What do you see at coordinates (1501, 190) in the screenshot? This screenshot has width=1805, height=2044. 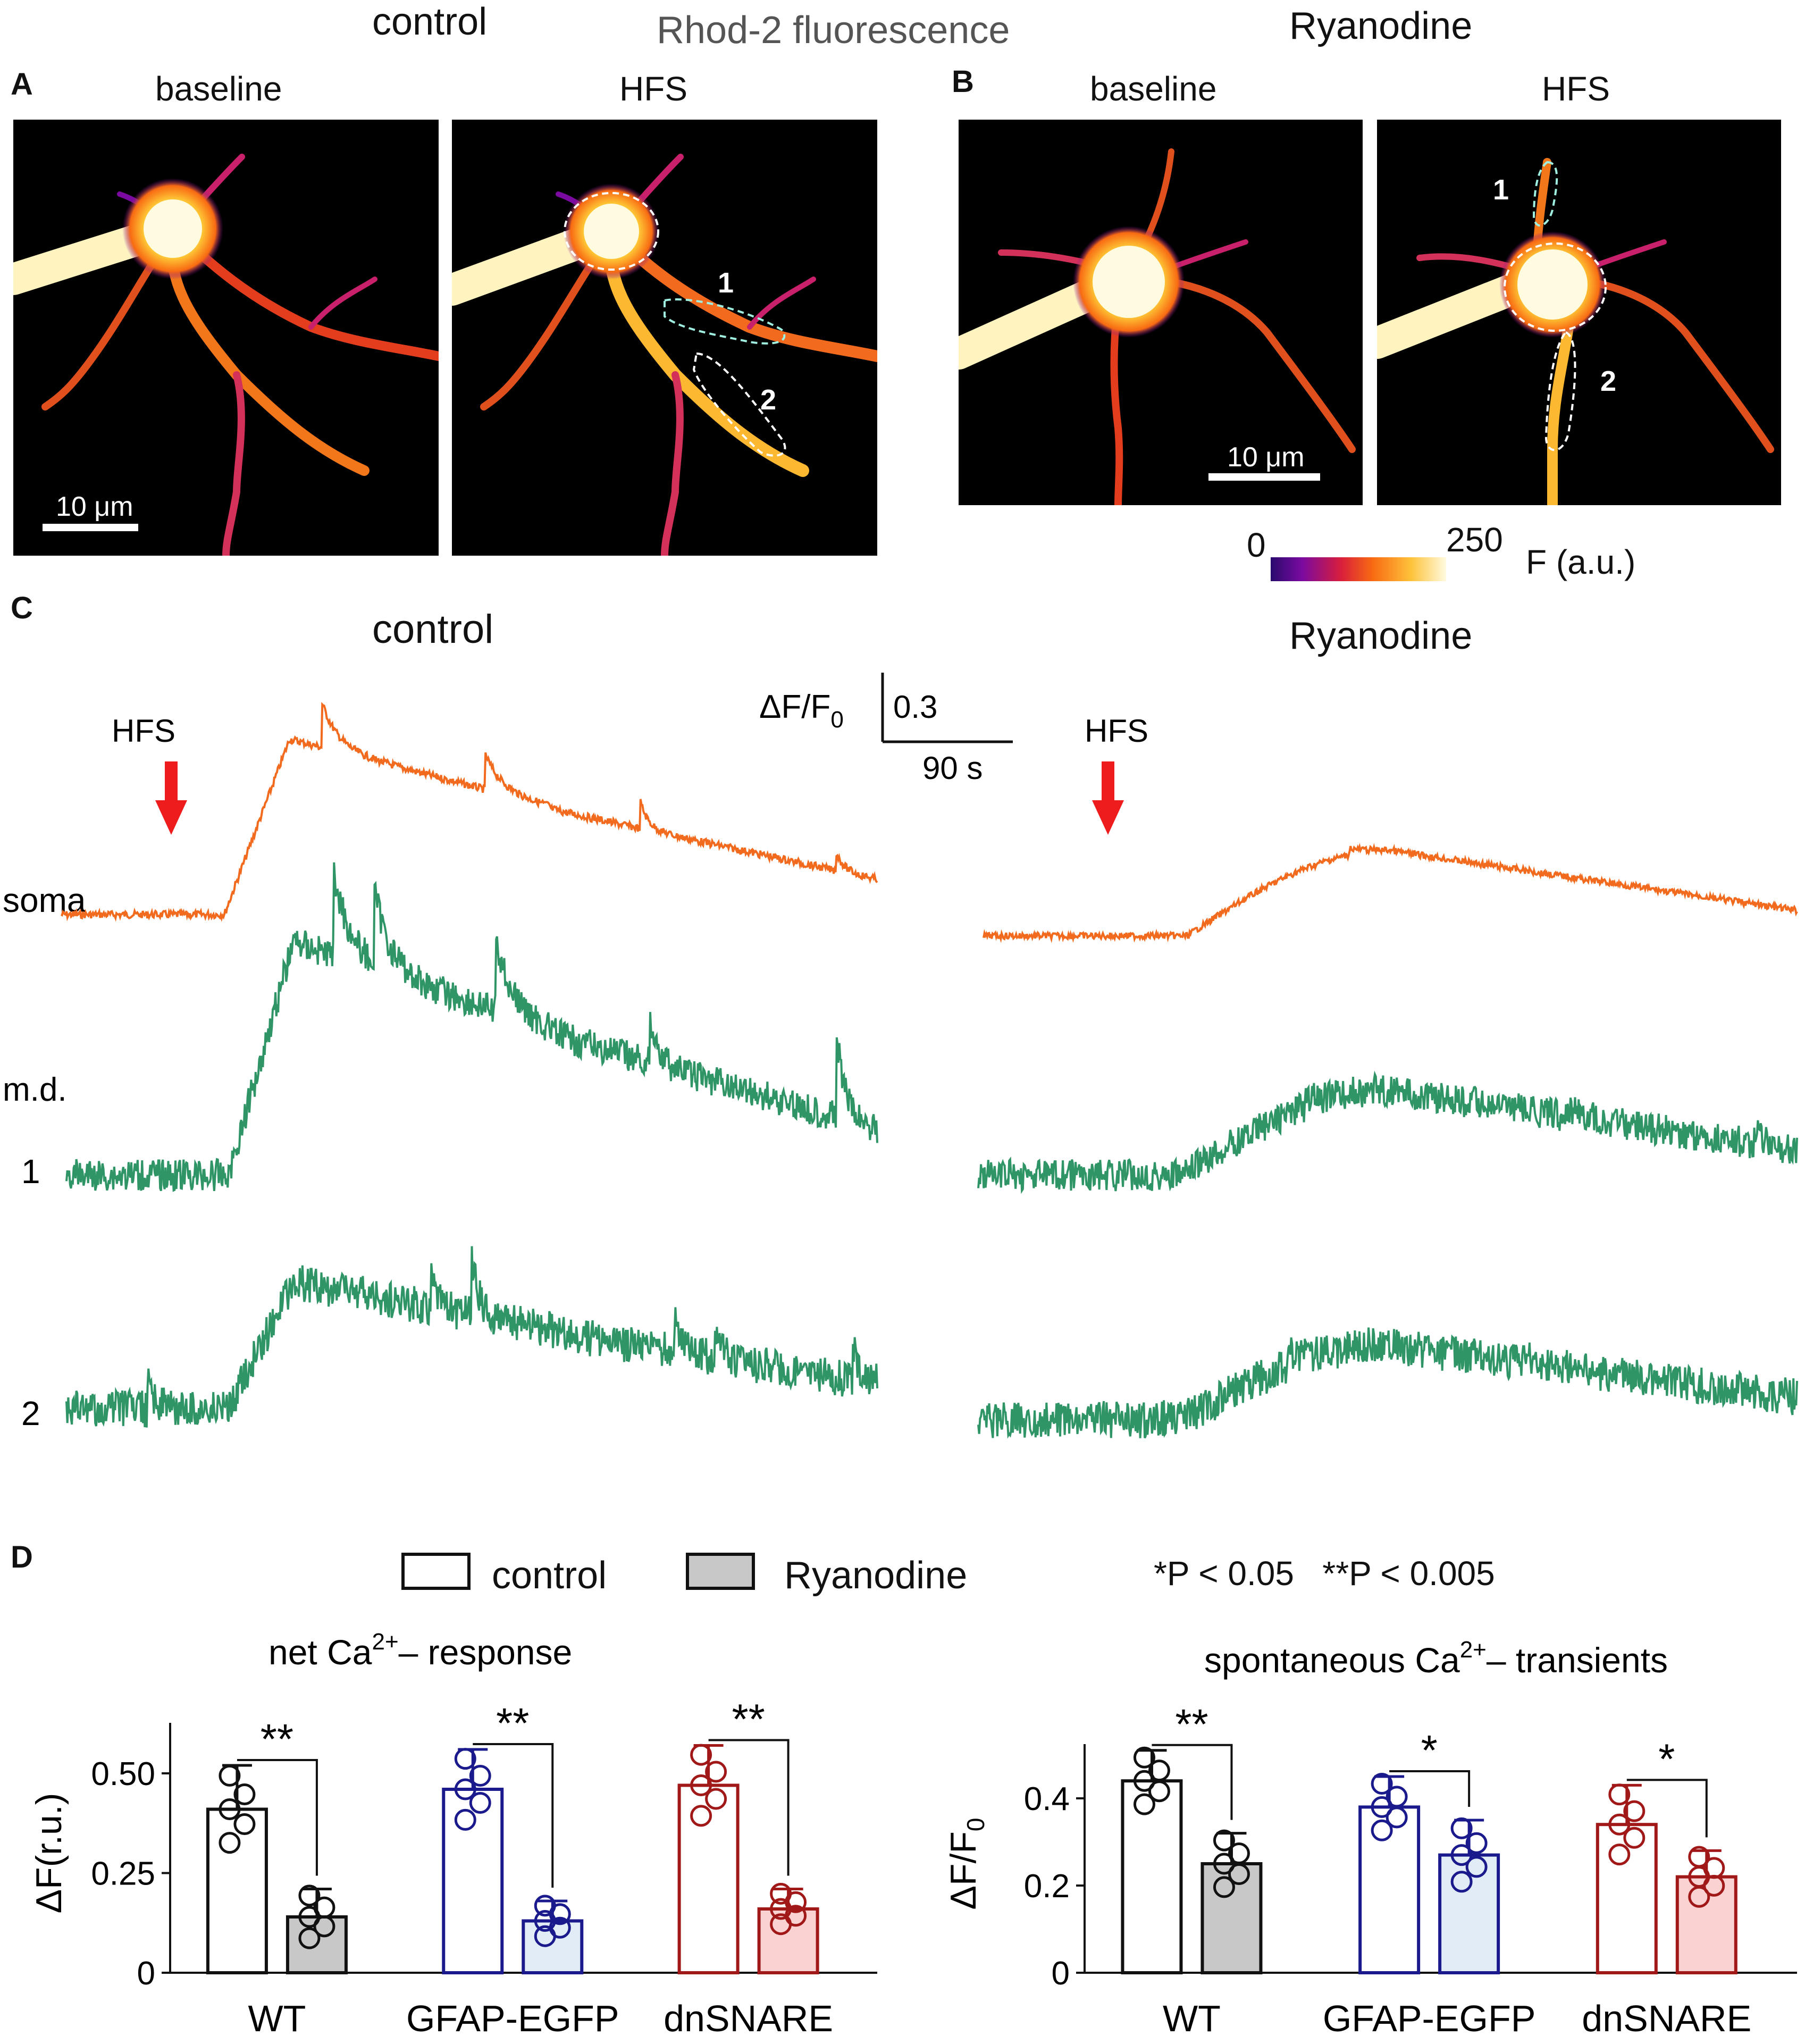 I see `roi-label-1-b: 1` at bounding box center [1501, 190].